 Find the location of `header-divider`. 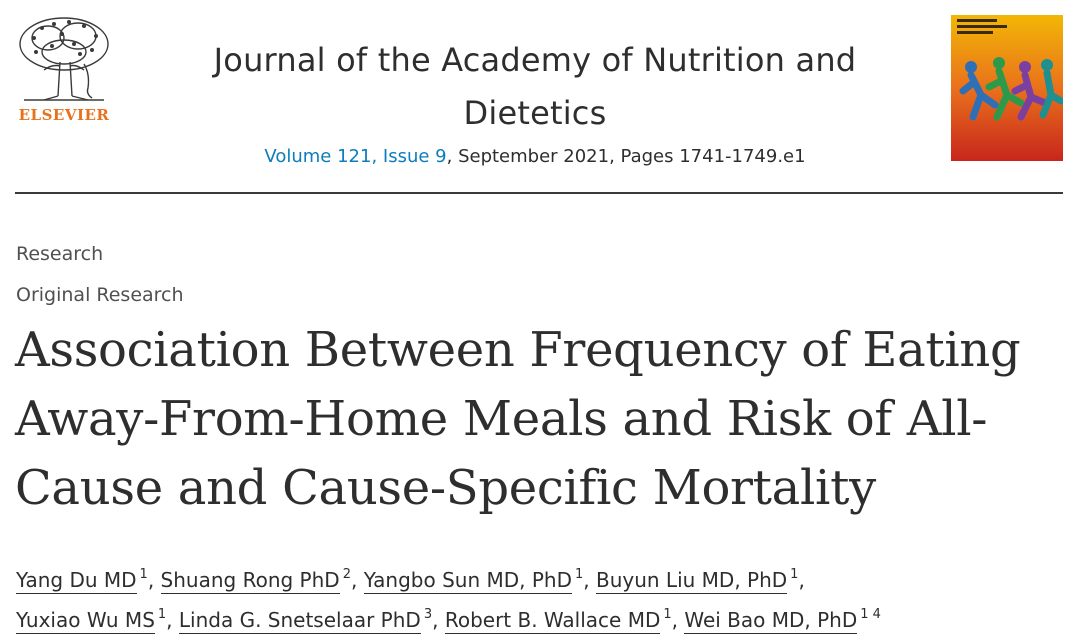

header-divider is located at coordinates (539, 193).